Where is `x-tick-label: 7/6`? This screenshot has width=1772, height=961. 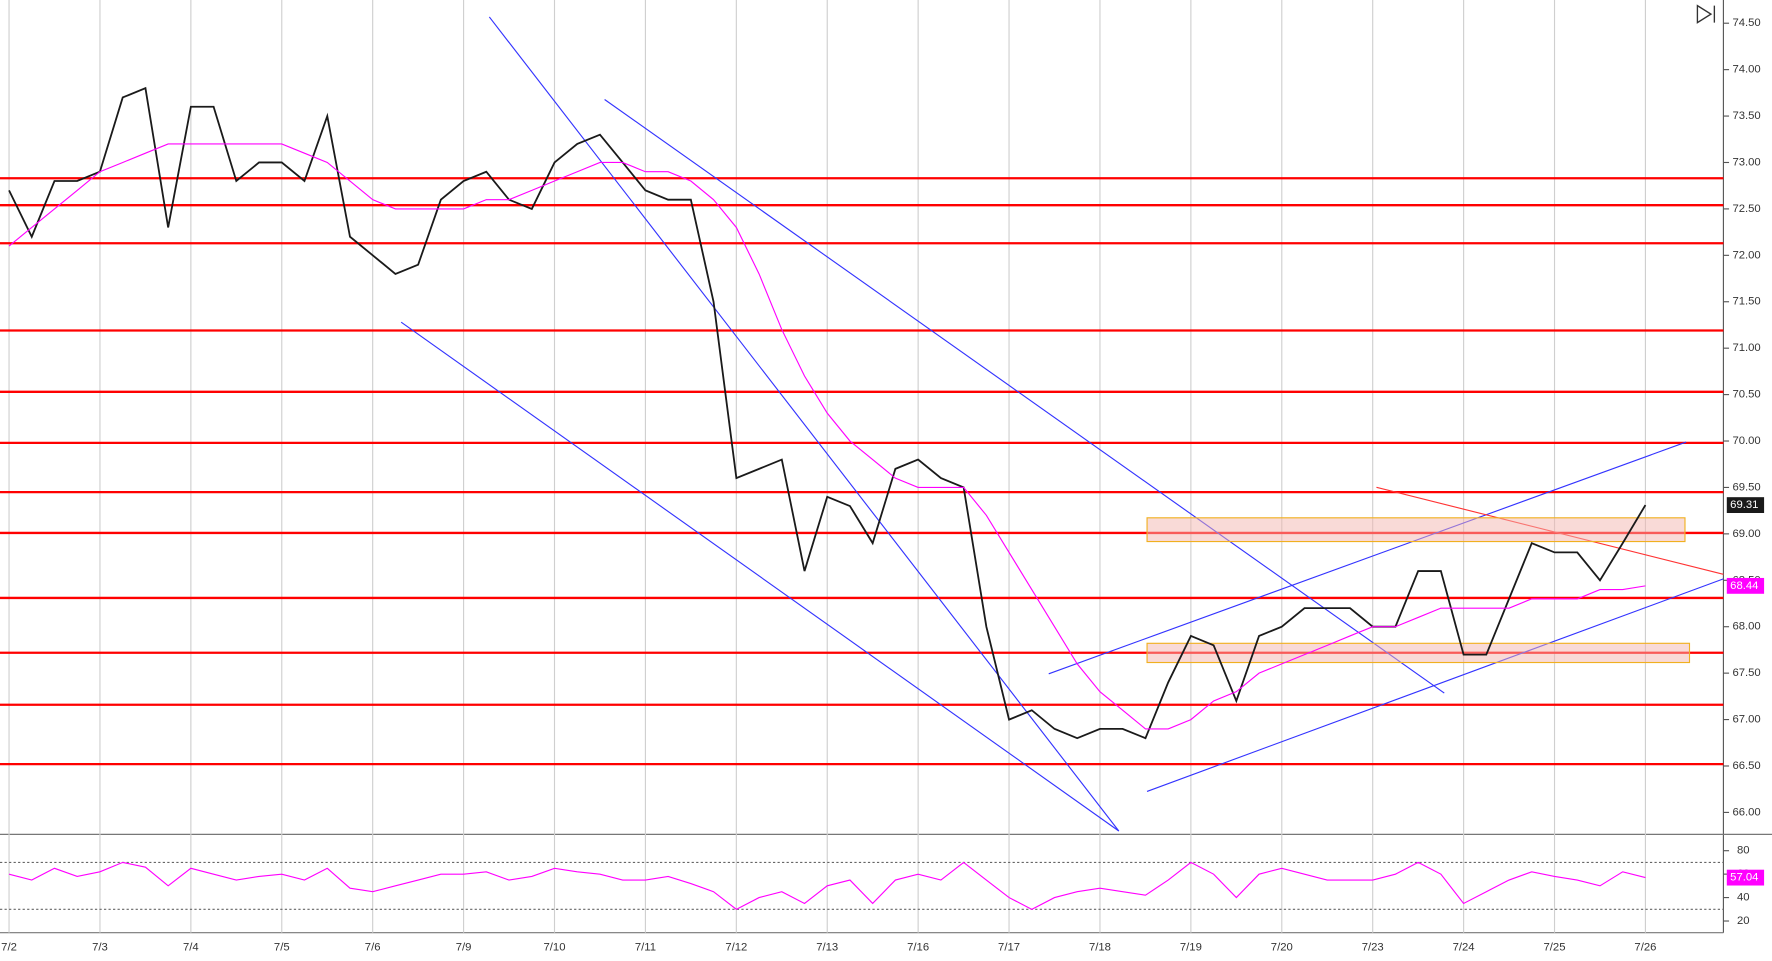 x-tick-label: 7/6 is located at coordinates (373, 947).